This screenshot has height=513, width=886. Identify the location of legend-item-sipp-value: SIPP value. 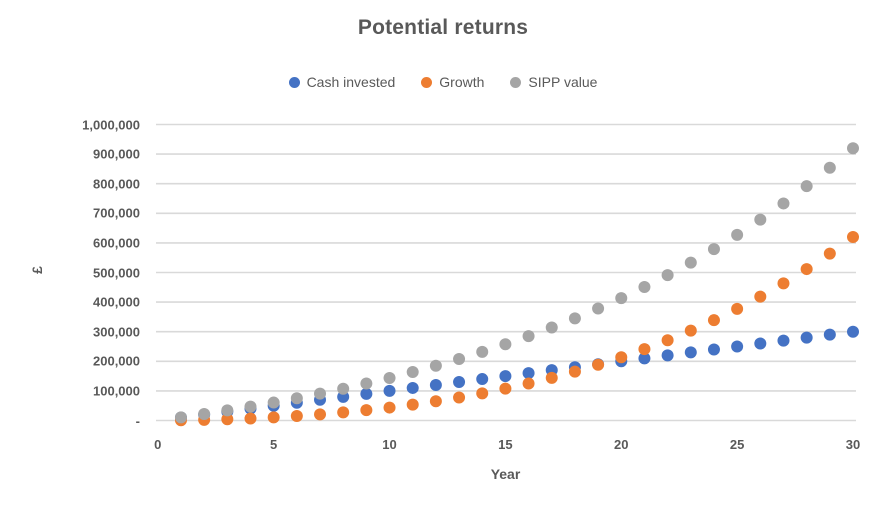
(553, 82).